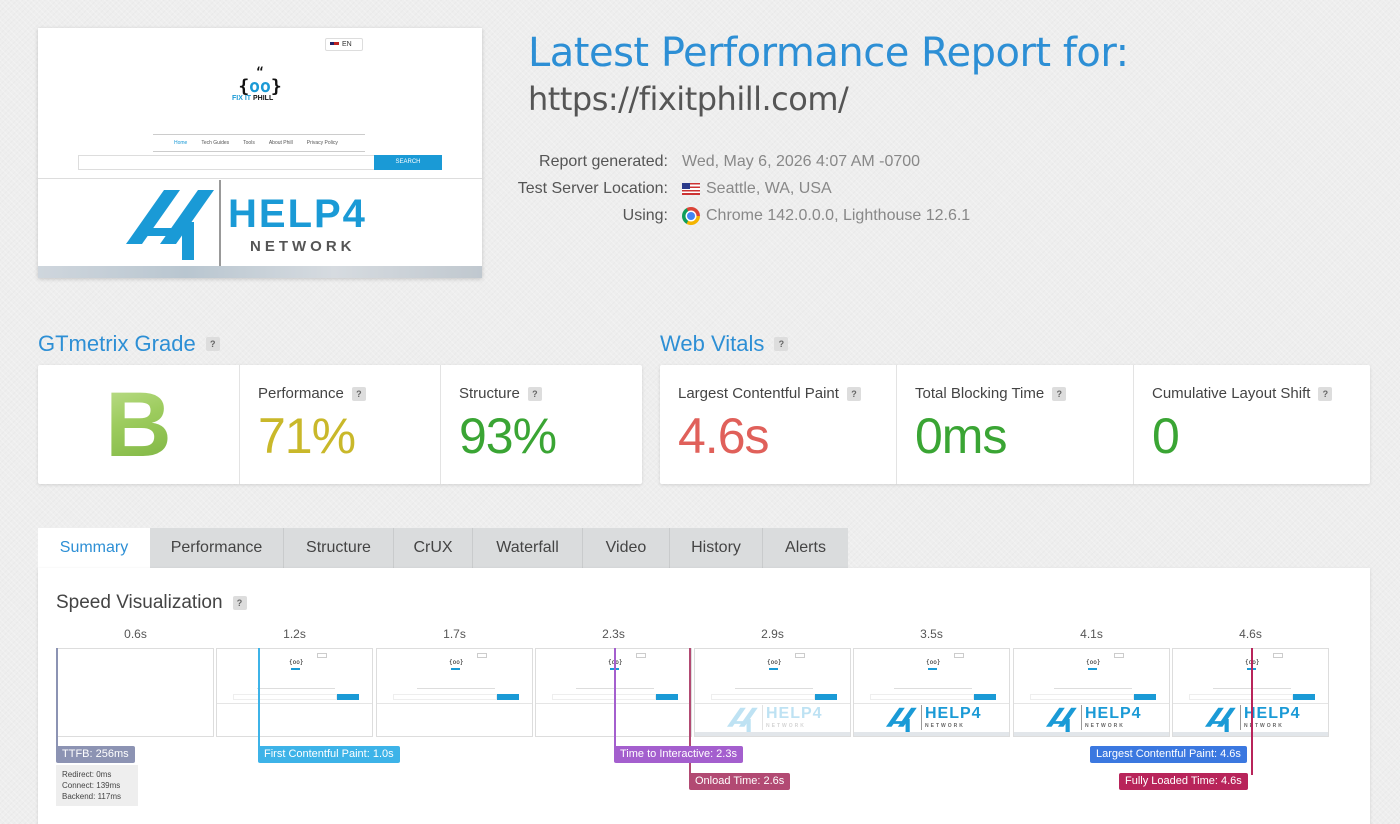 The width and height of the screenshot is (1400, 824). Describe the element at coordinates (139, 602) in the screenshot. I see `speed-visualization-title: Speed Visualization` at that location.